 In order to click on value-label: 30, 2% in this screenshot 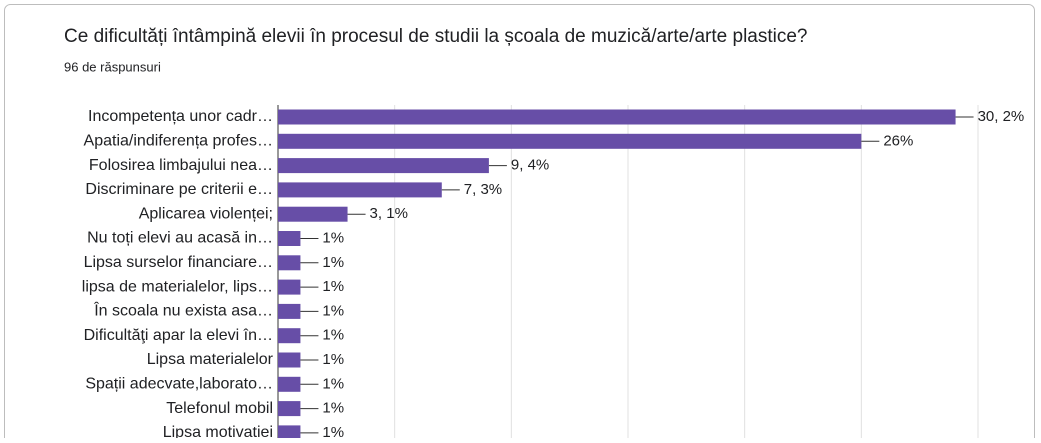, I will do `click(1001, 116)`.